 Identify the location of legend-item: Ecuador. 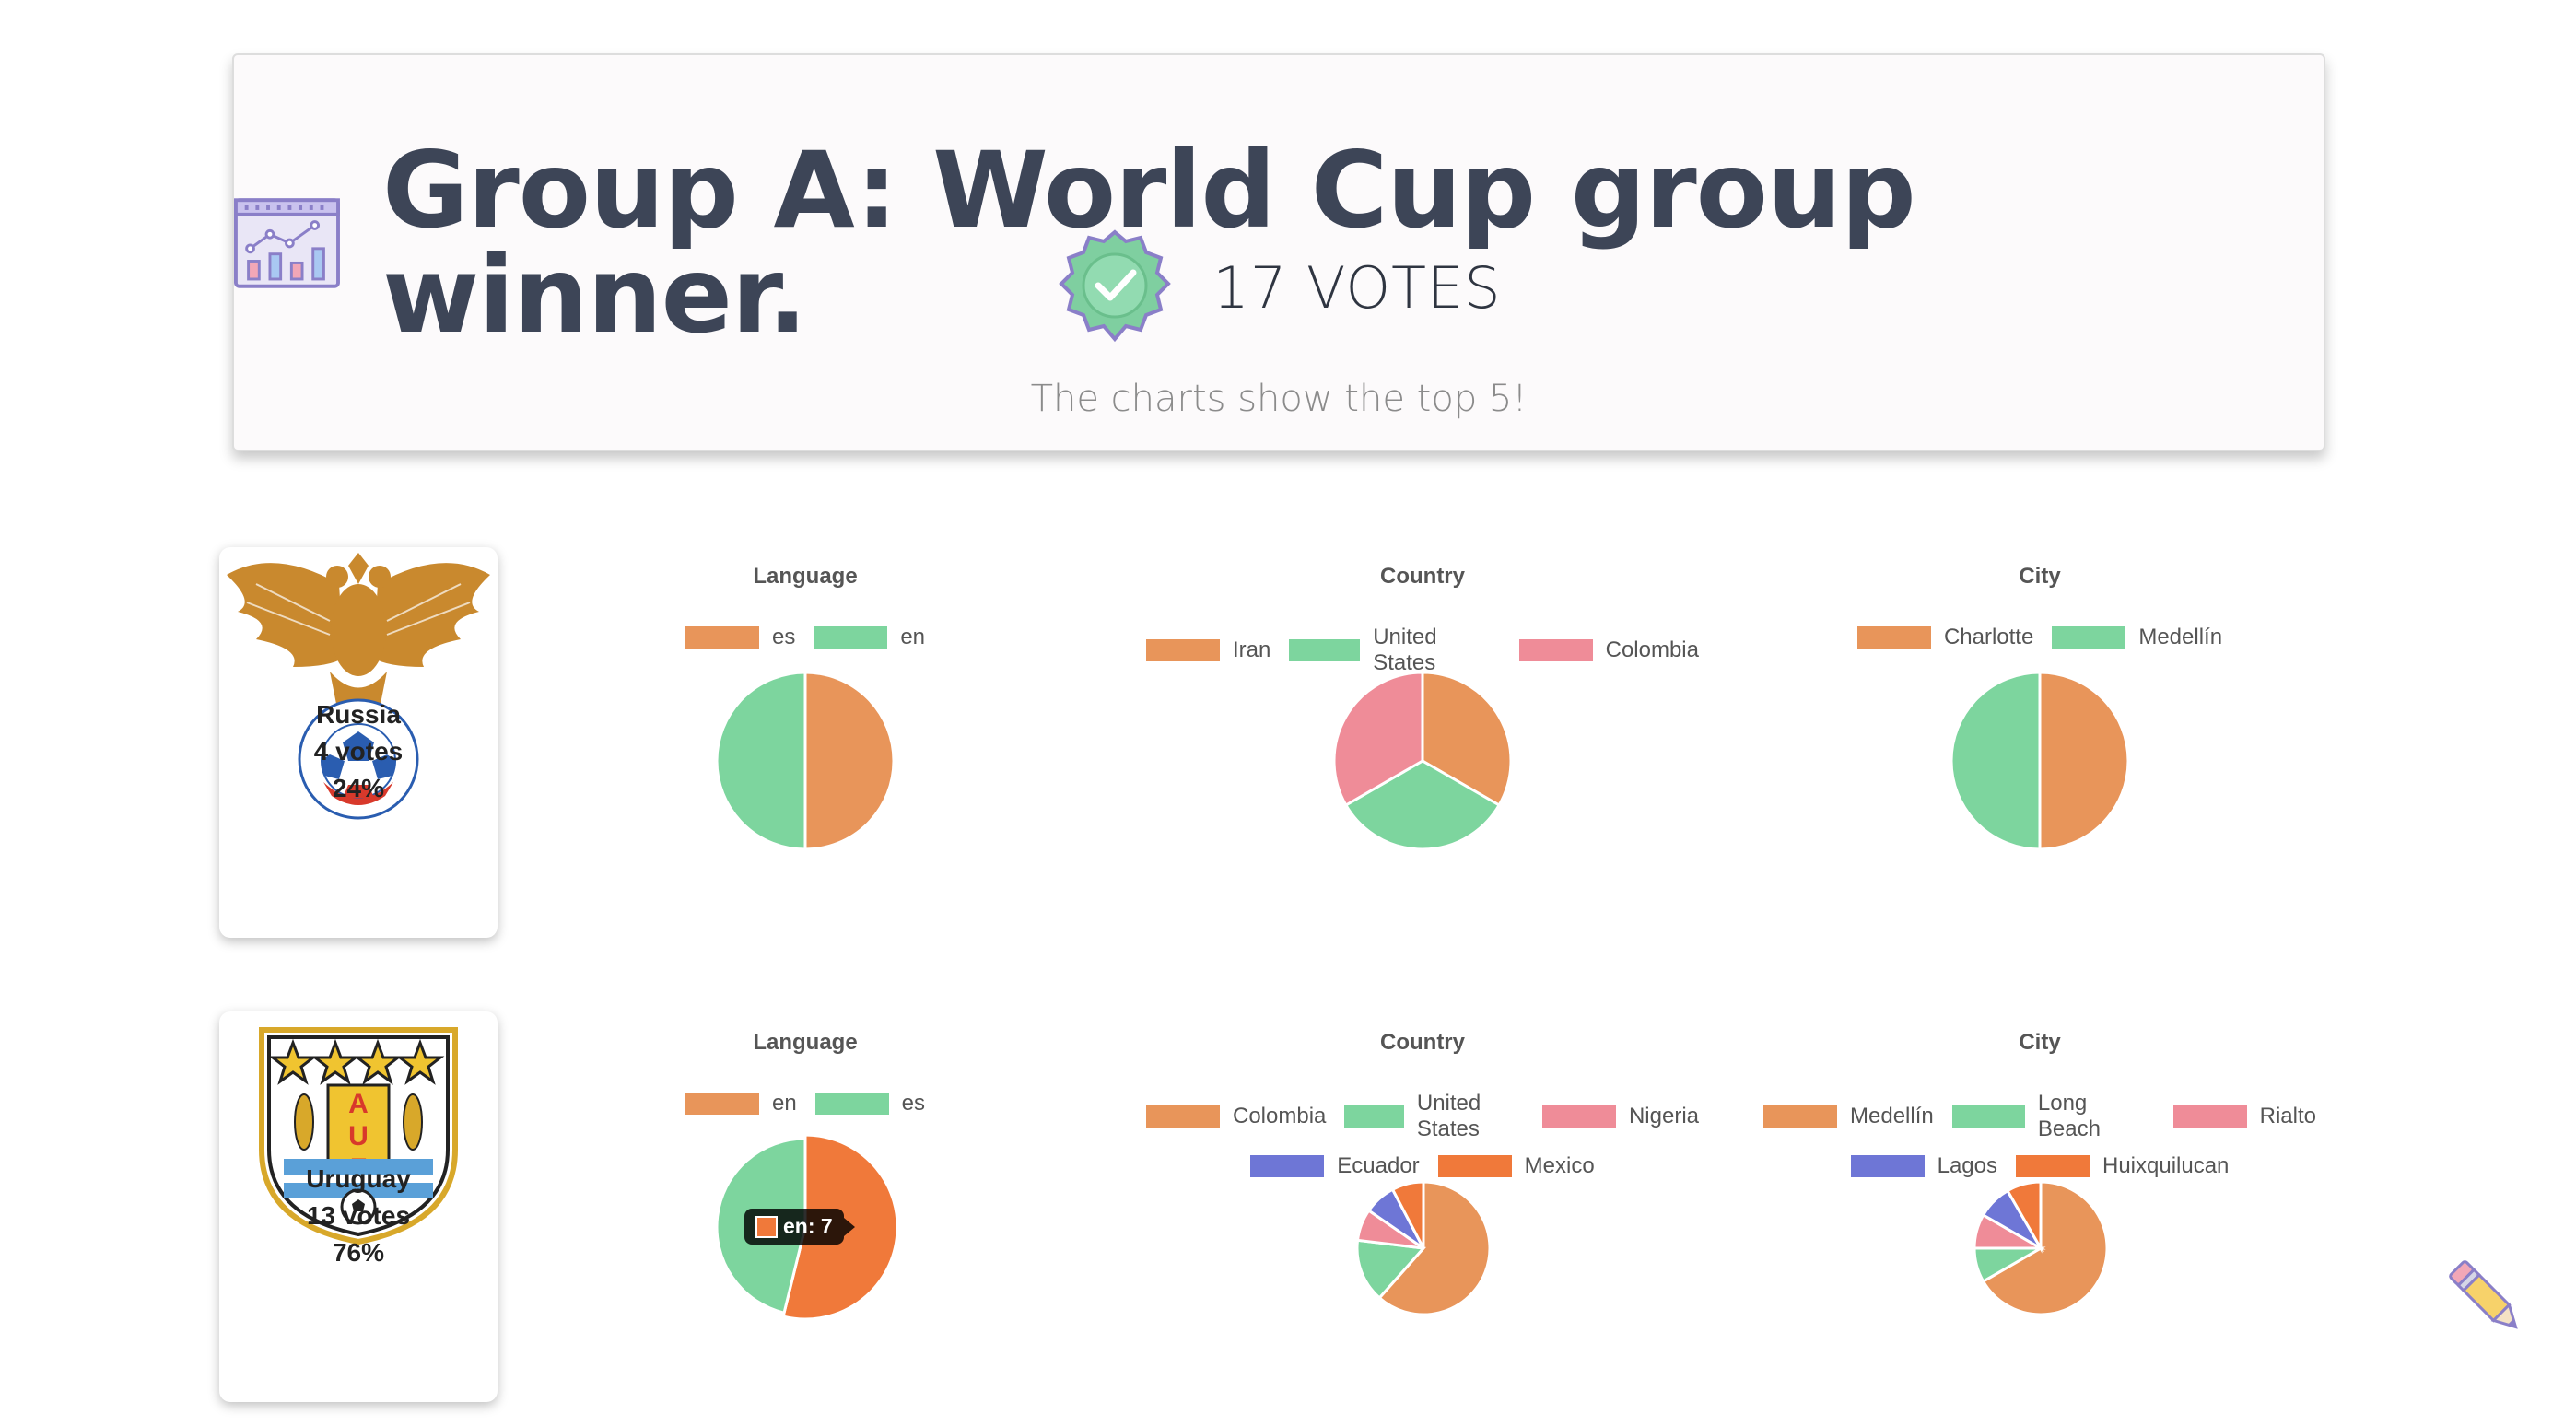
(1335, 1166).